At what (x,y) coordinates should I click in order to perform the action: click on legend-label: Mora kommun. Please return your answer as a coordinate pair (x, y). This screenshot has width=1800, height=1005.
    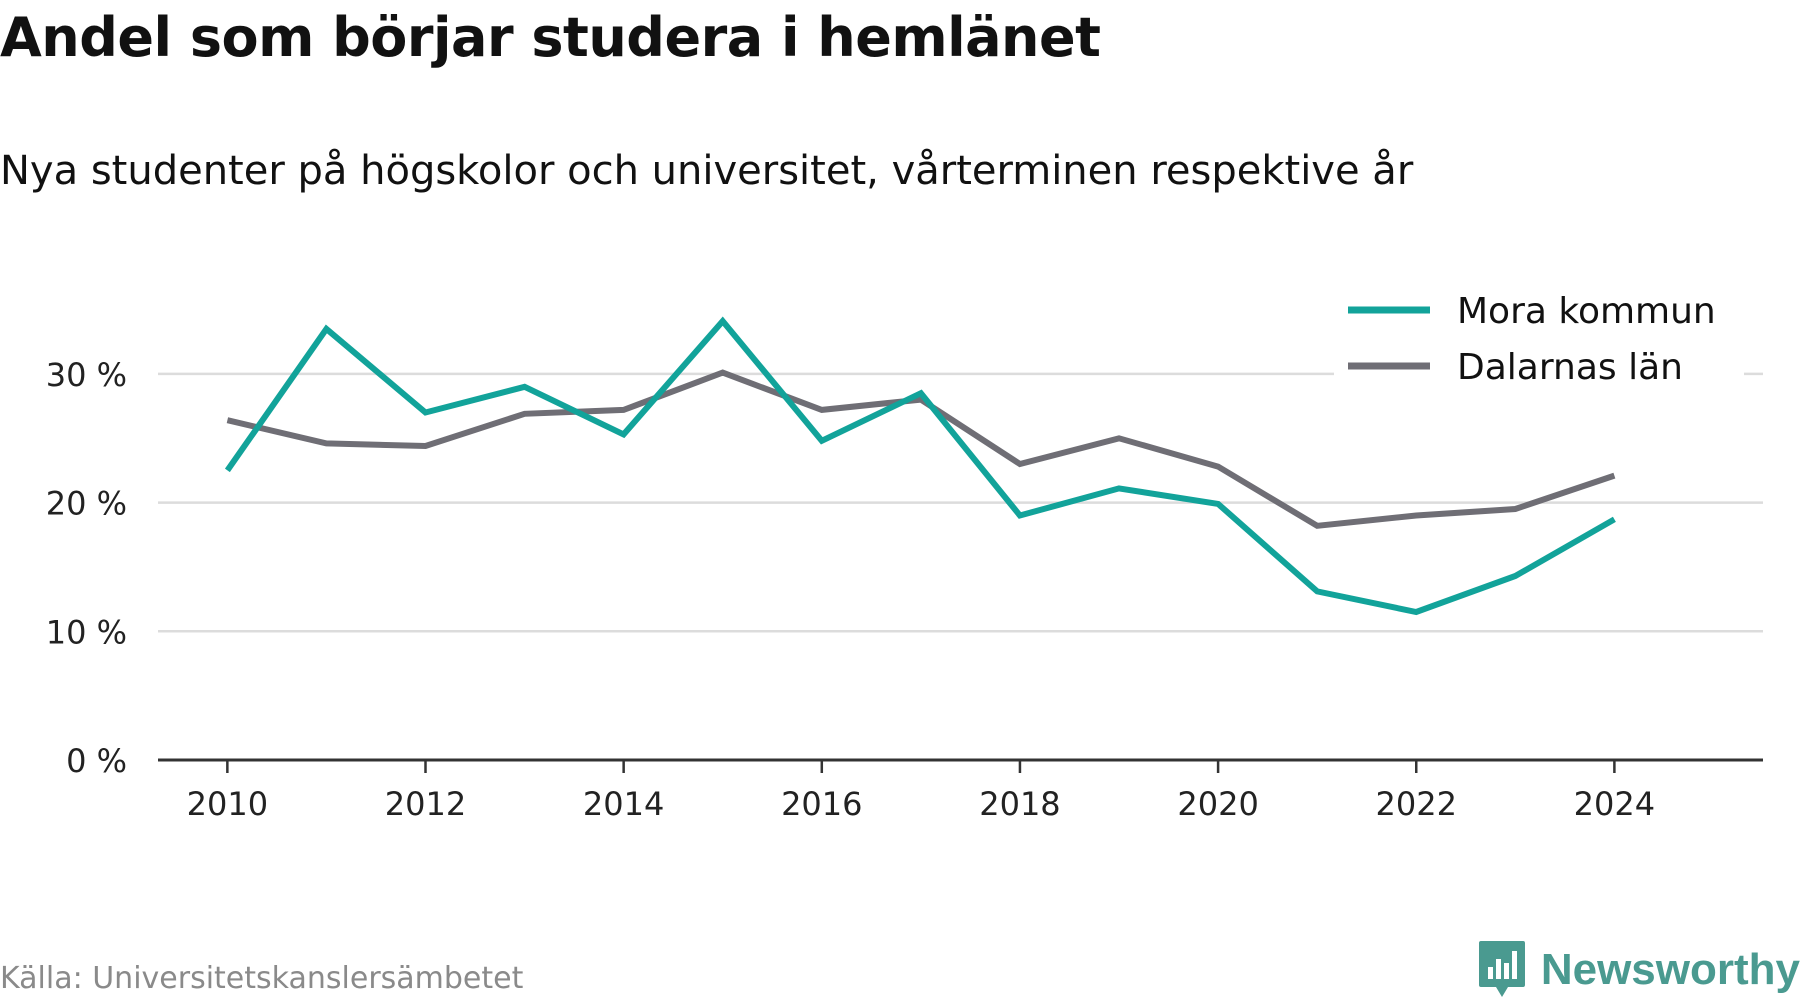
    Looking at the image, I should click on (1586, 311).